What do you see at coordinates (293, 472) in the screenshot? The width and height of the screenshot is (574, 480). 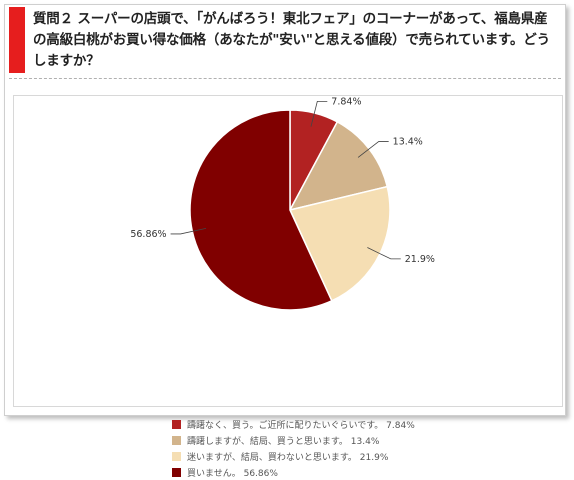 I see `legend-item: 買いません。 56.86%` at bounding box center [293, 472].